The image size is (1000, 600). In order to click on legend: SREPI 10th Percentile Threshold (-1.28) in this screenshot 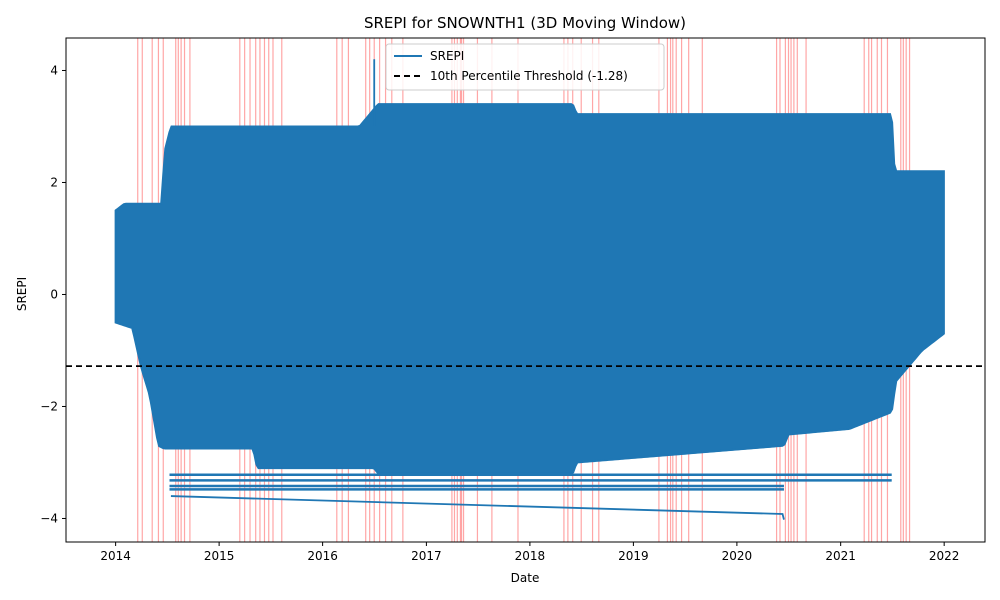, I will do `click(525, 67)`.